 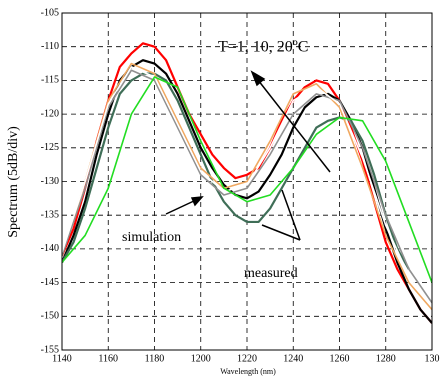 What do you see at coordinates (62, 358) in the screenshot?
I see `x-tick-label: 1140` at bounding box center [62, 358].